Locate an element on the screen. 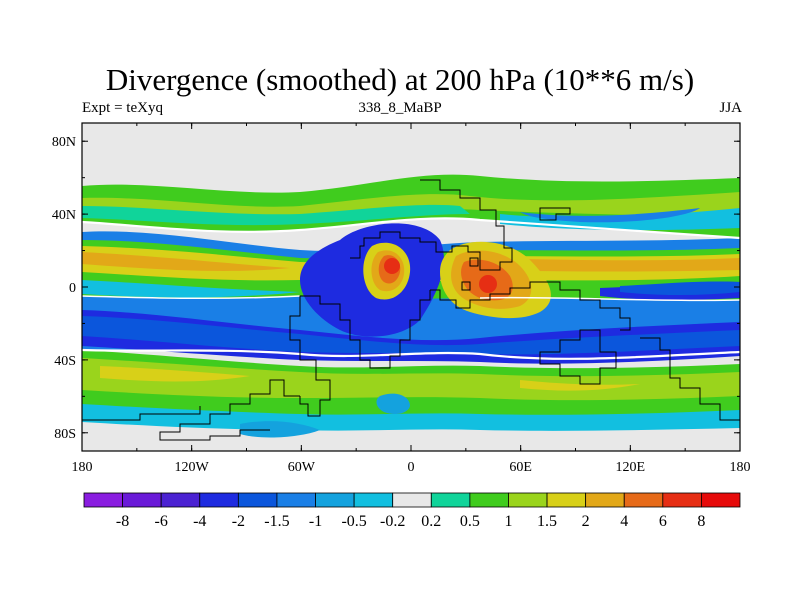 The width and height of the screenshot is (800, 600). colorbar-label: -4 is located at coordinates (199, 521).